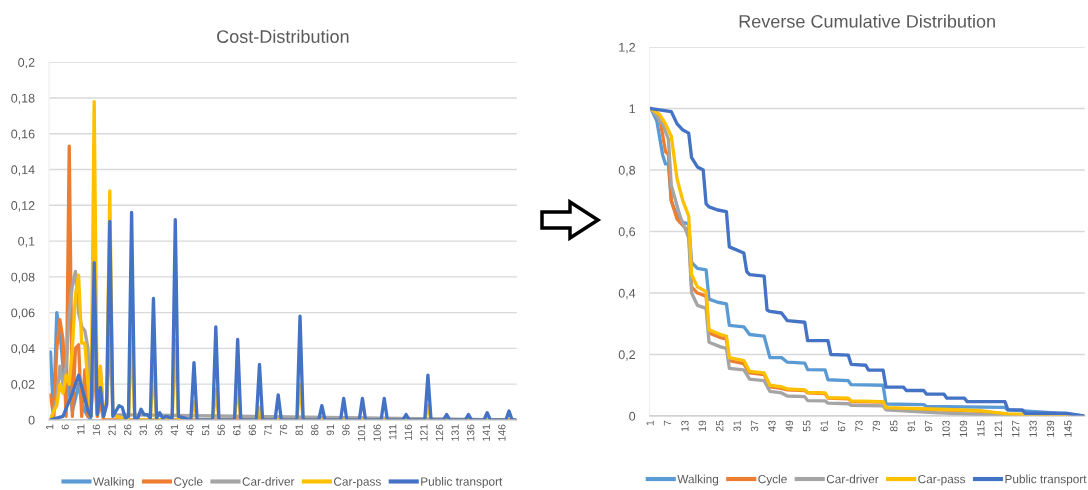  Describe the element at coordinates (702, 425) in the screenshot. I see `x-tick-label: 19` at that location.